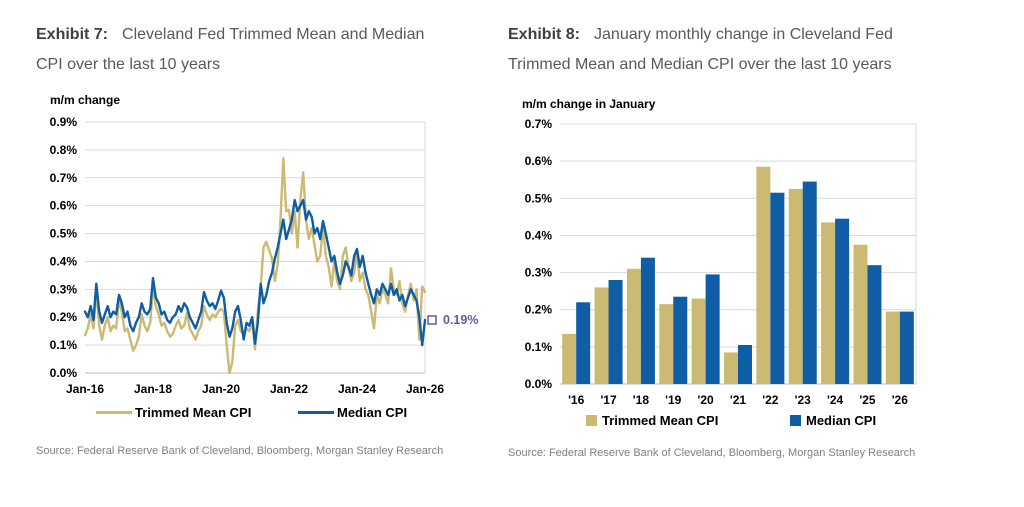  What do you see at coordinates (289, 389) in the screenshot?
I see `svg-text: Jan-22` at bounding box center [289, 389].